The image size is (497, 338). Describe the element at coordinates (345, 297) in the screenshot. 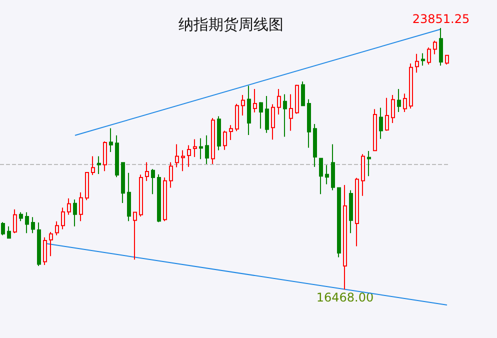

I see `annotation: 16468.00` at that location.